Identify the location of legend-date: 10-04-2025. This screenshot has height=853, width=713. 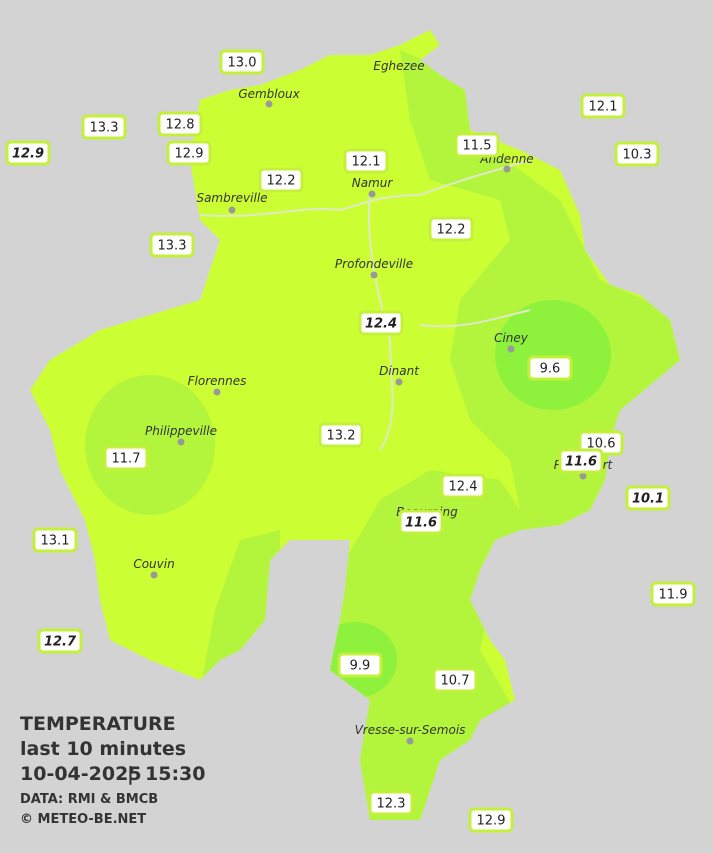
(81, 774).